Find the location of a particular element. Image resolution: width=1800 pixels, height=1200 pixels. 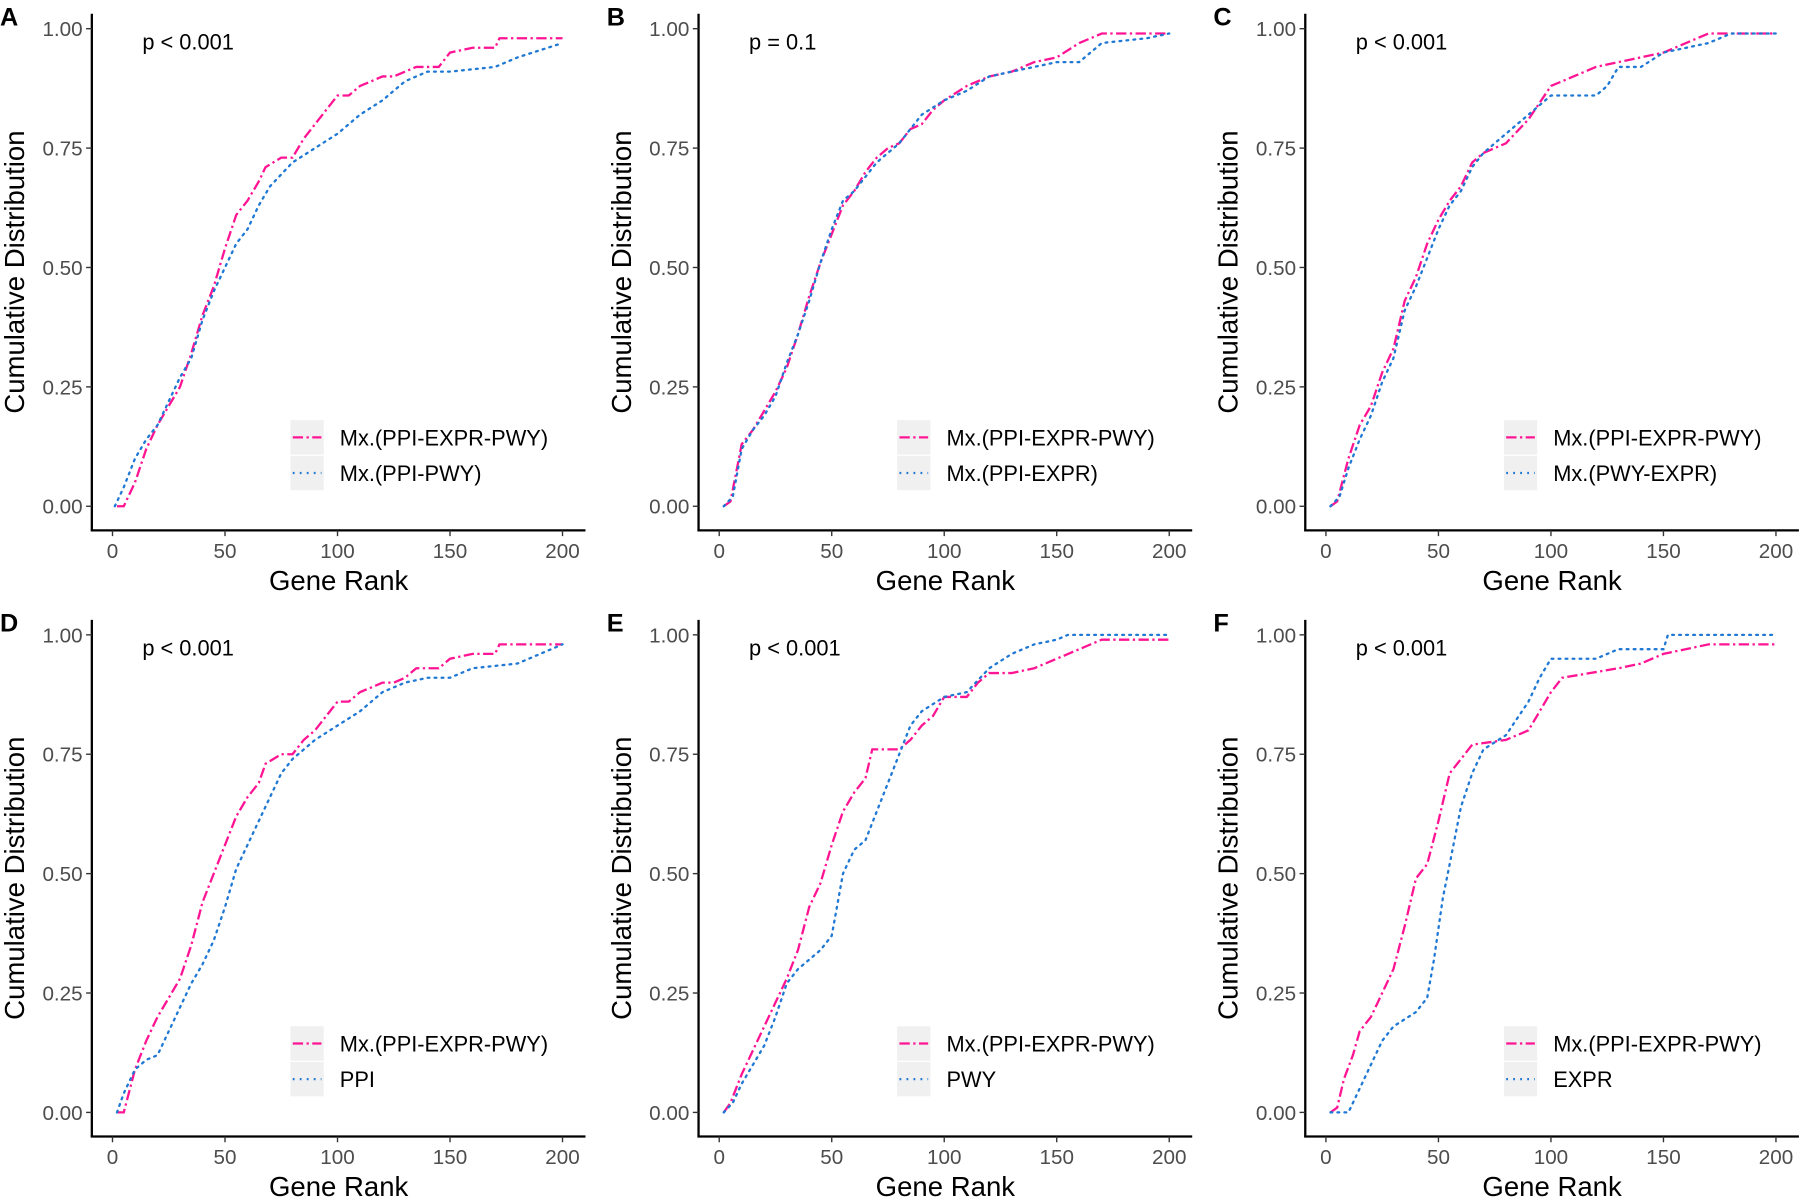

series-line-mx-ppi-pwy is located at coordinates (338, 274).